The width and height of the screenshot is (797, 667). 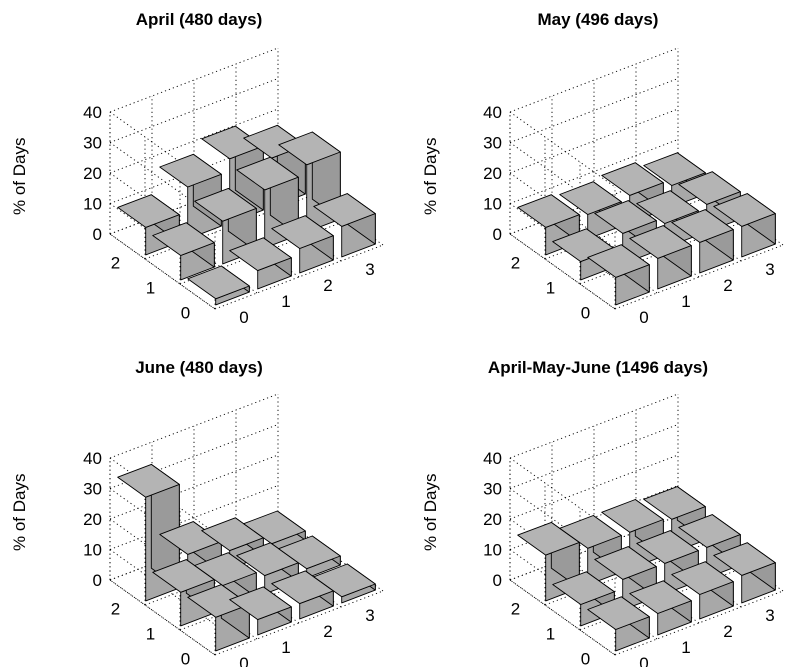 I want to click on chart-title: April-May-June (1496 days), so click(x=598, y=367).